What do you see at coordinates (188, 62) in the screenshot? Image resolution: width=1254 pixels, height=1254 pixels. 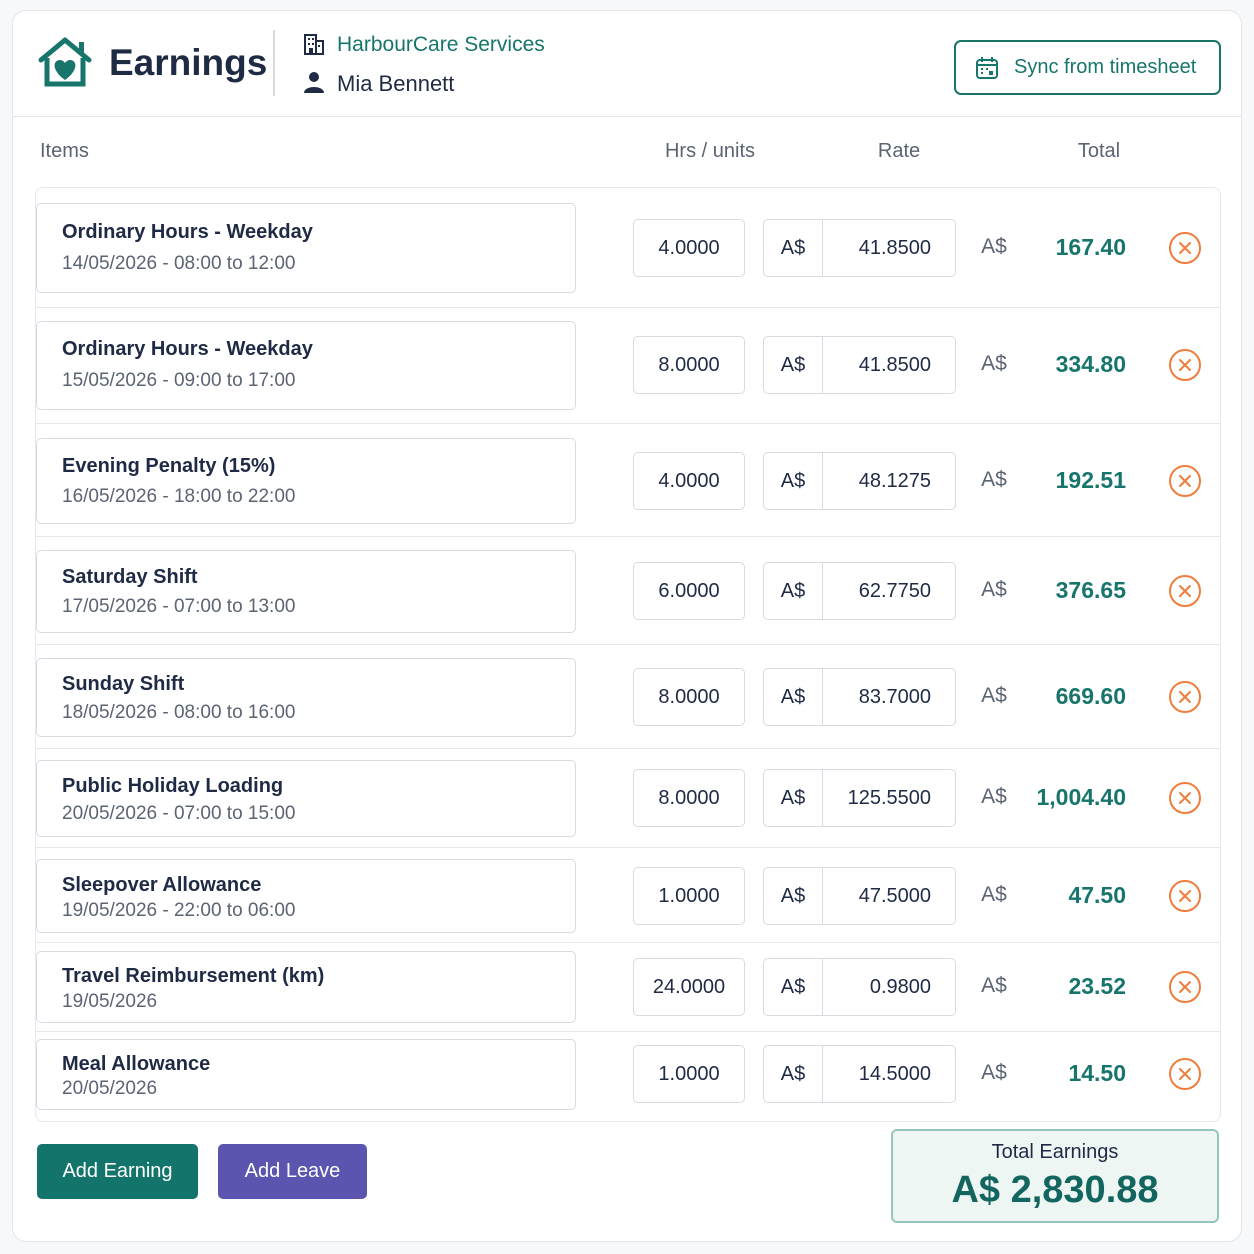 I see `page-title: Earnings` at bounding box center [188, 62].